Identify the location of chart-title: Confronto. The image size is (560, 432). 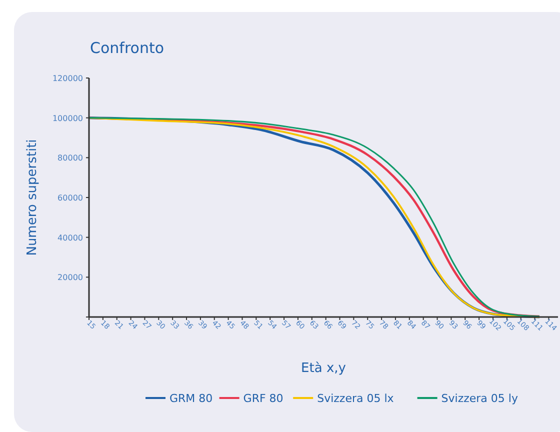
(127, 48).